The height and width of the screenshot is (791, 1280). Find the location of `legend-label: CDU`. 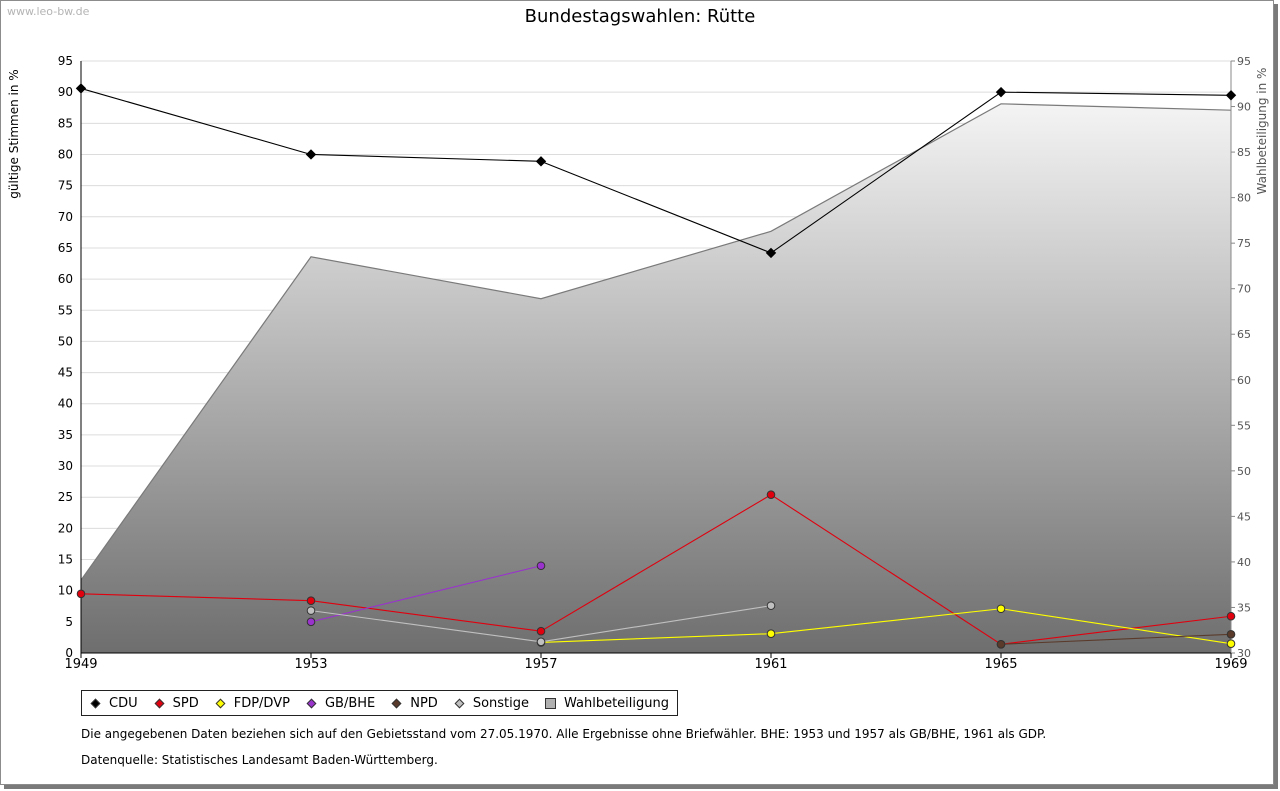

legend-label: CDU is located at coordinates (123, 703).